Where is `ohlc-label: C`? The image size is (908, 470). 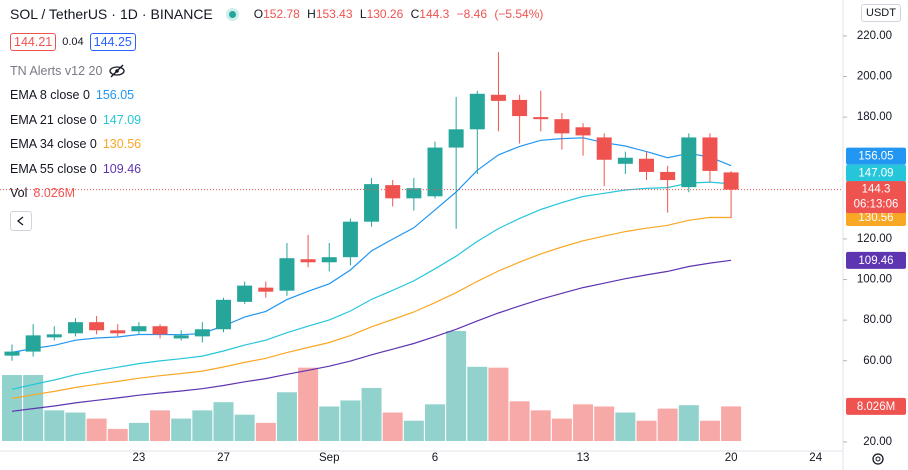 ohlc-label: C is located at coordinates (415, 14).